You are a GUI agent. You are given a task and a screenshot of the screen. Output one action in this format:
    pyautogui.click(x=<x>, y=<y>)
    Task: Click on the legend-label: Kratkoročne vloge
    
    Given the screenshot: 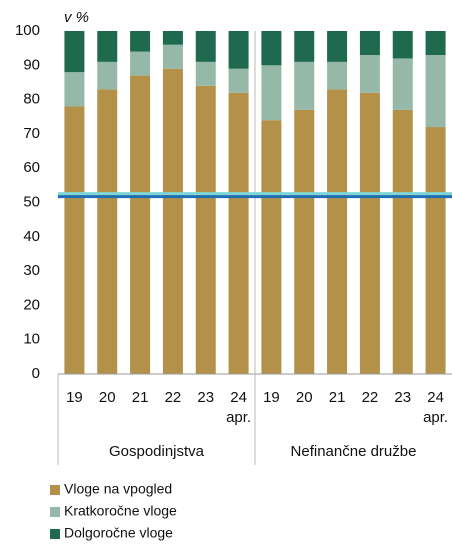 What is the action you would take?
    pyautogui.click(x=120, y=511)
    